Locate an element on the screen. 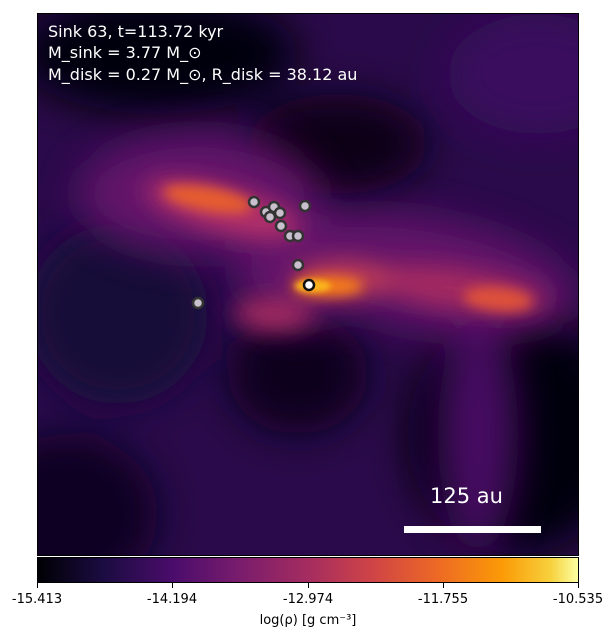 This screenshot has width=615, height=644. colorbar-label: log(ρ) [g cm⁻³] is located at coordinates (308, 620).